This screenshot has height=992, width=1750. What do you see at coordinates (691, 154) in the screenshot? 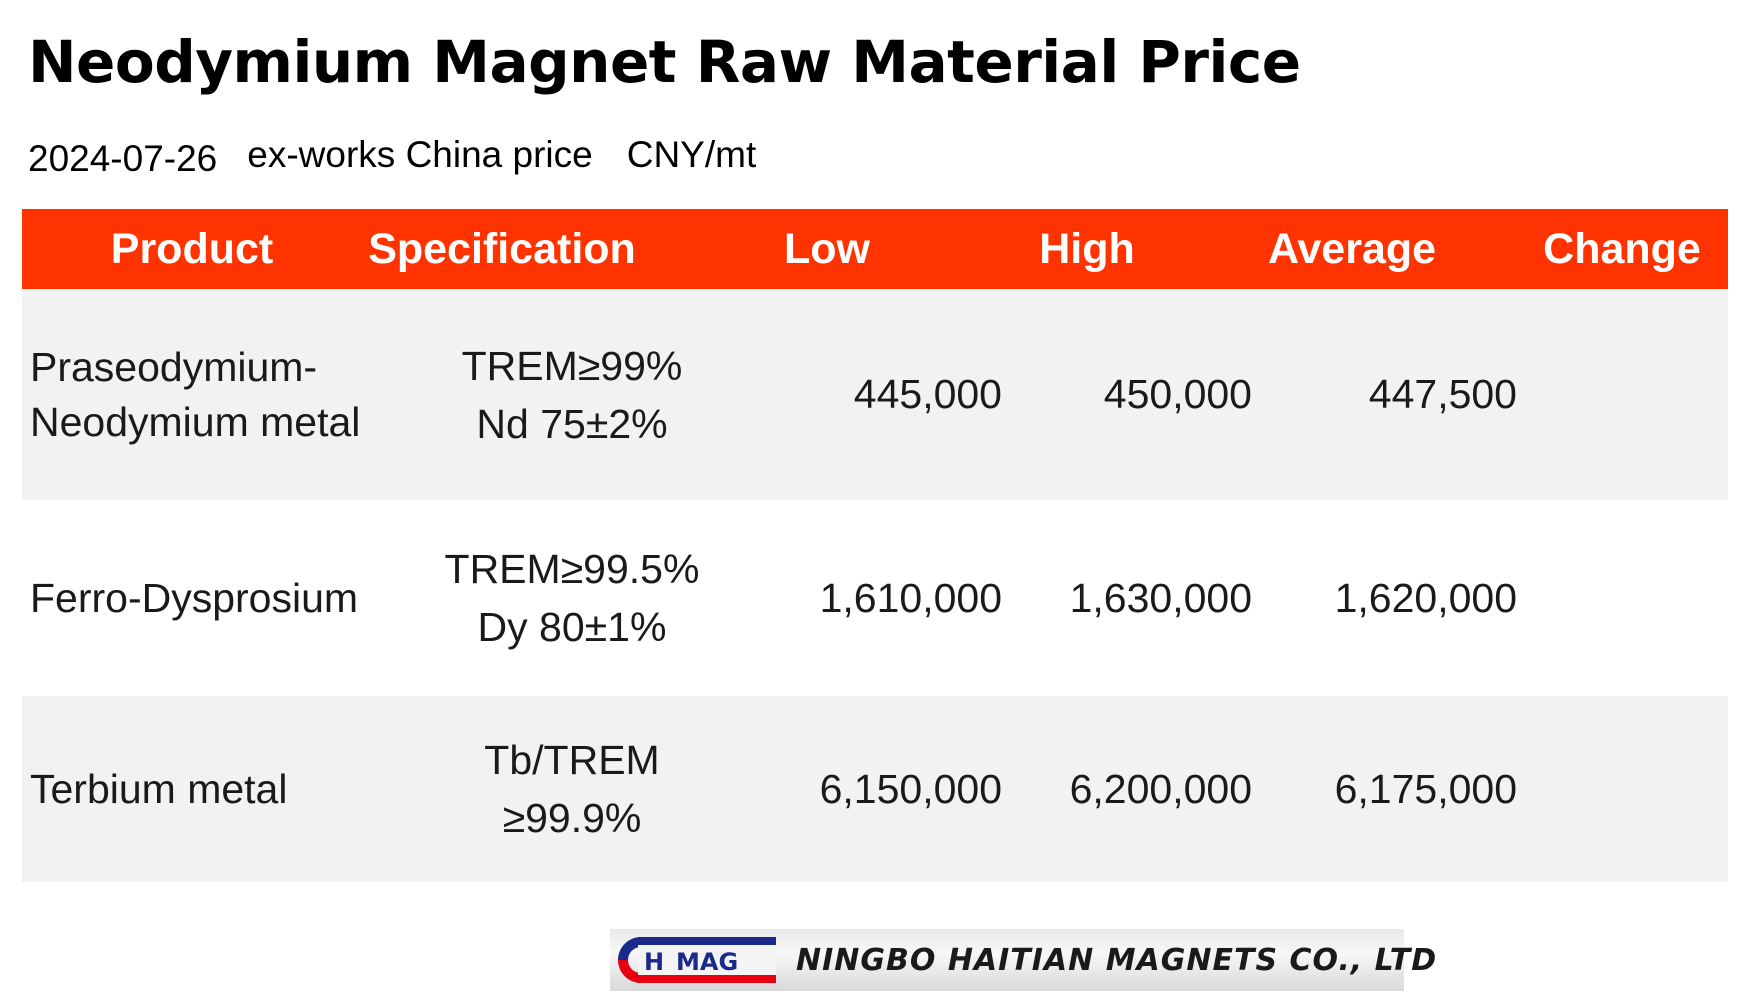
I see `price-unit: CNY/mt` at bounding box center [691, 154].